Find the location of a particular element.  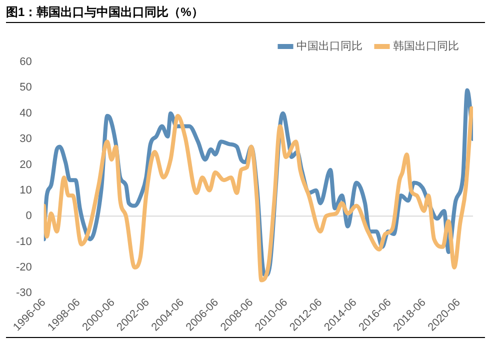

y-tick-label: -20 is located at coordinates (24, 267).